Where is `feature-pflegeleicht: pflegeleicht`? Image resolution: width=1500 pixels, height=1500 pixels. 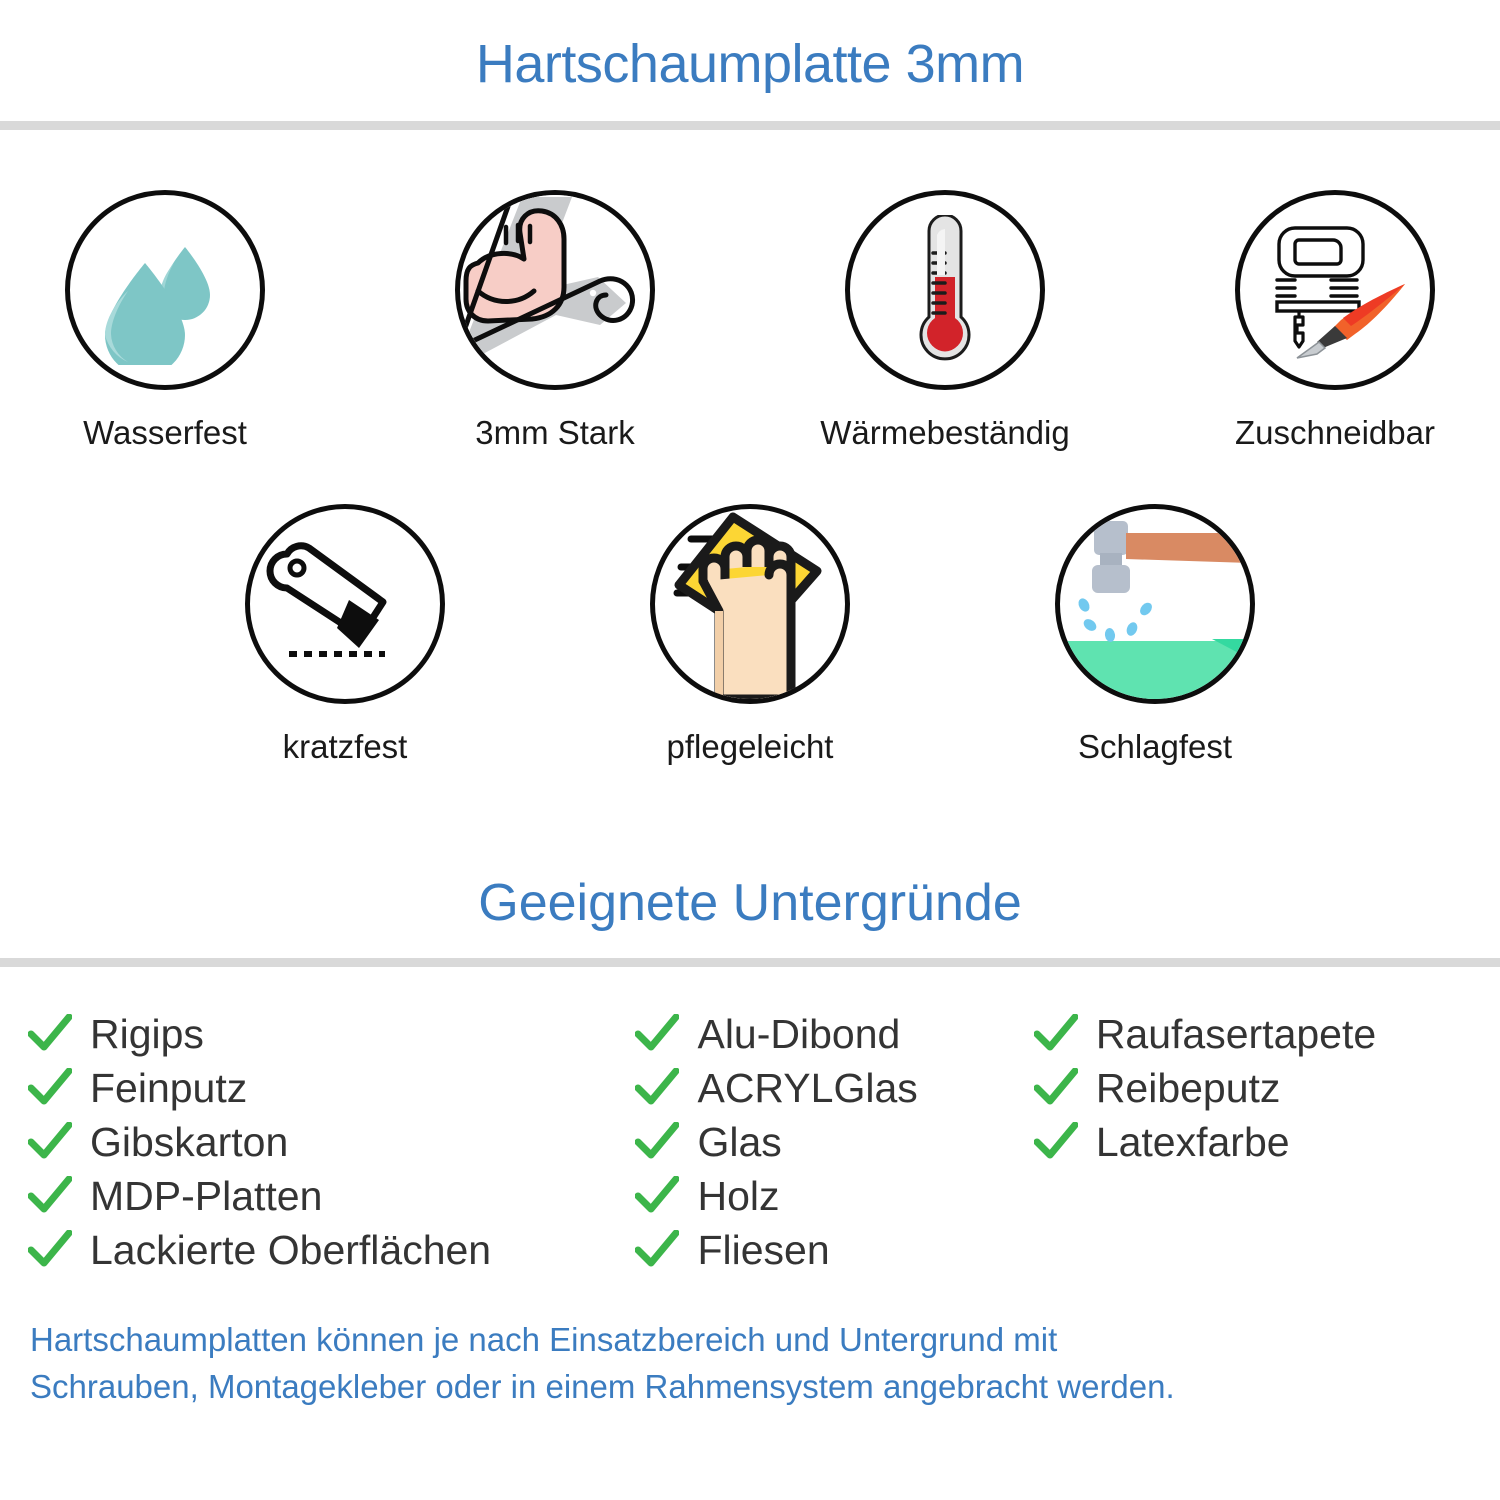
feature-pflegeleicht: pflegeleicht is located at coordinates (750, 634).